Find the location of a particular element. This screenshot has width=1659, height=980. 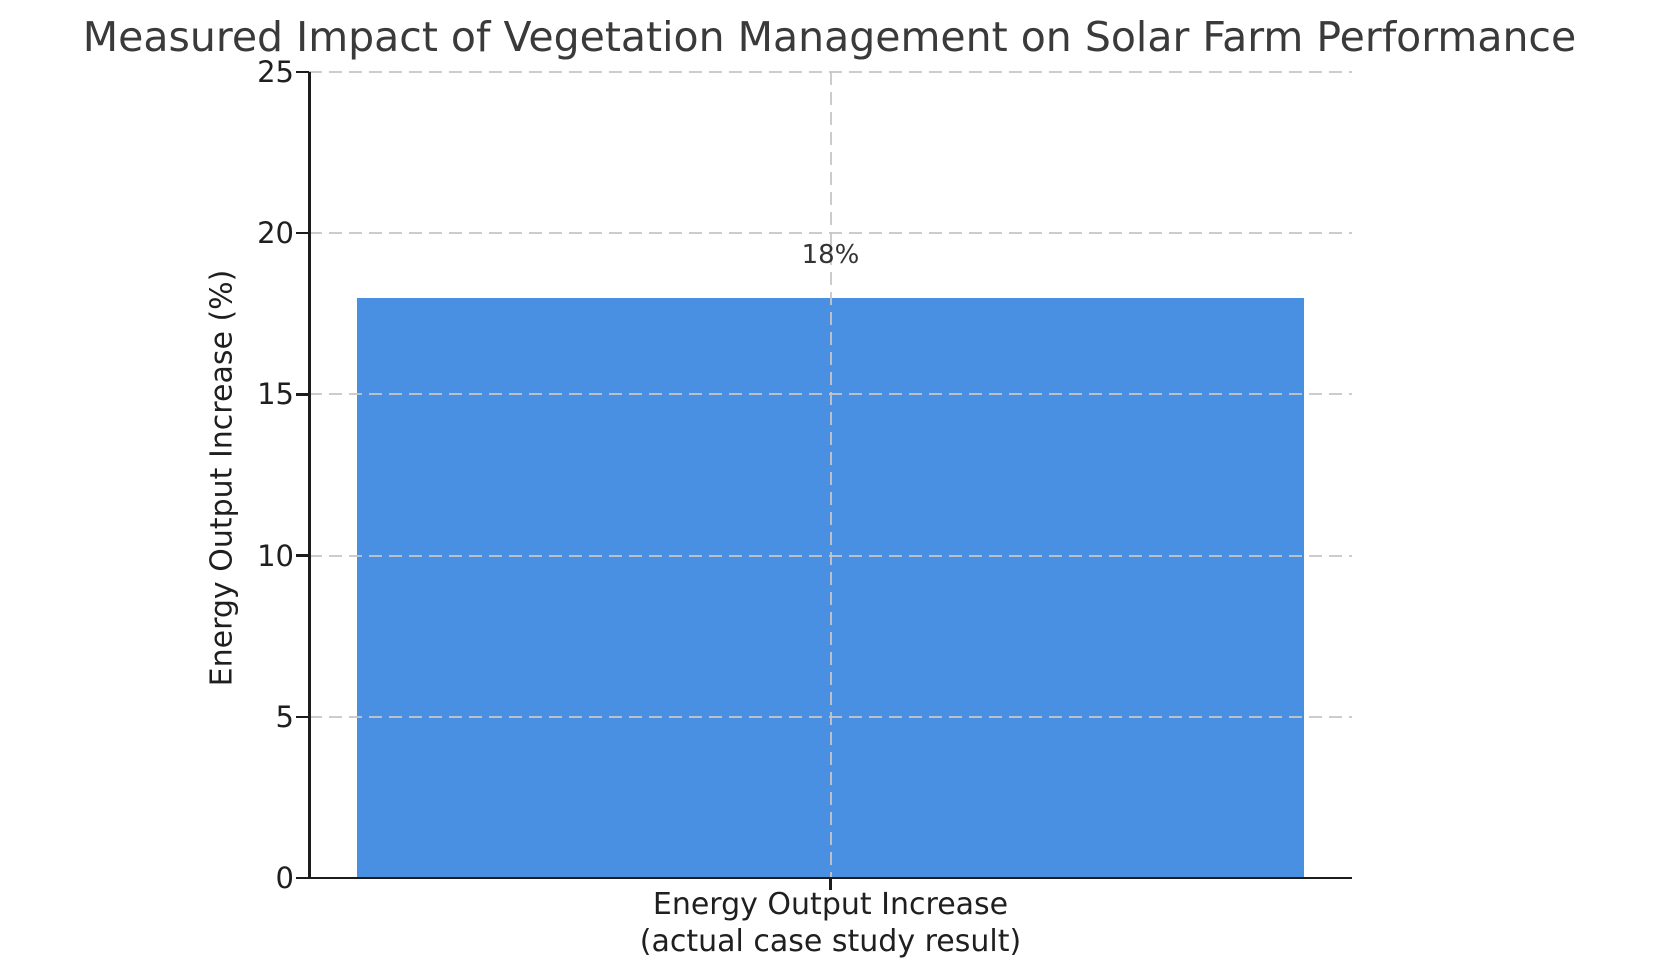

y-axis-spine is located at coordinates (309, 475).